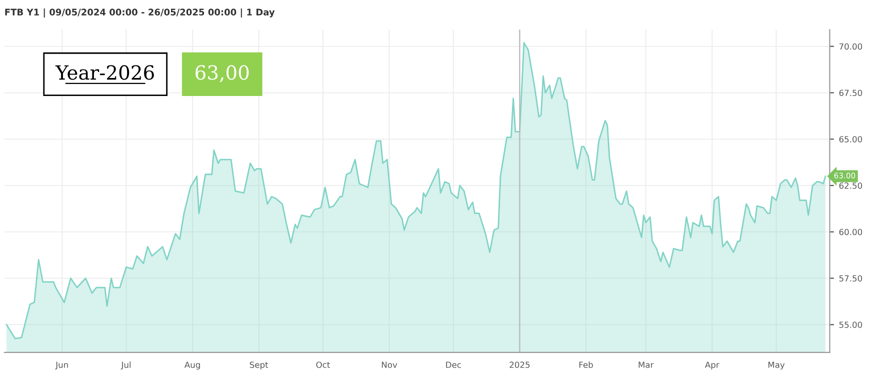 This screenshot has width=878, height=371. What do you see at coordinates (586, 364) in the screenshot?
I see `x-tick-label: Feb` at bounding box center [586, 364].